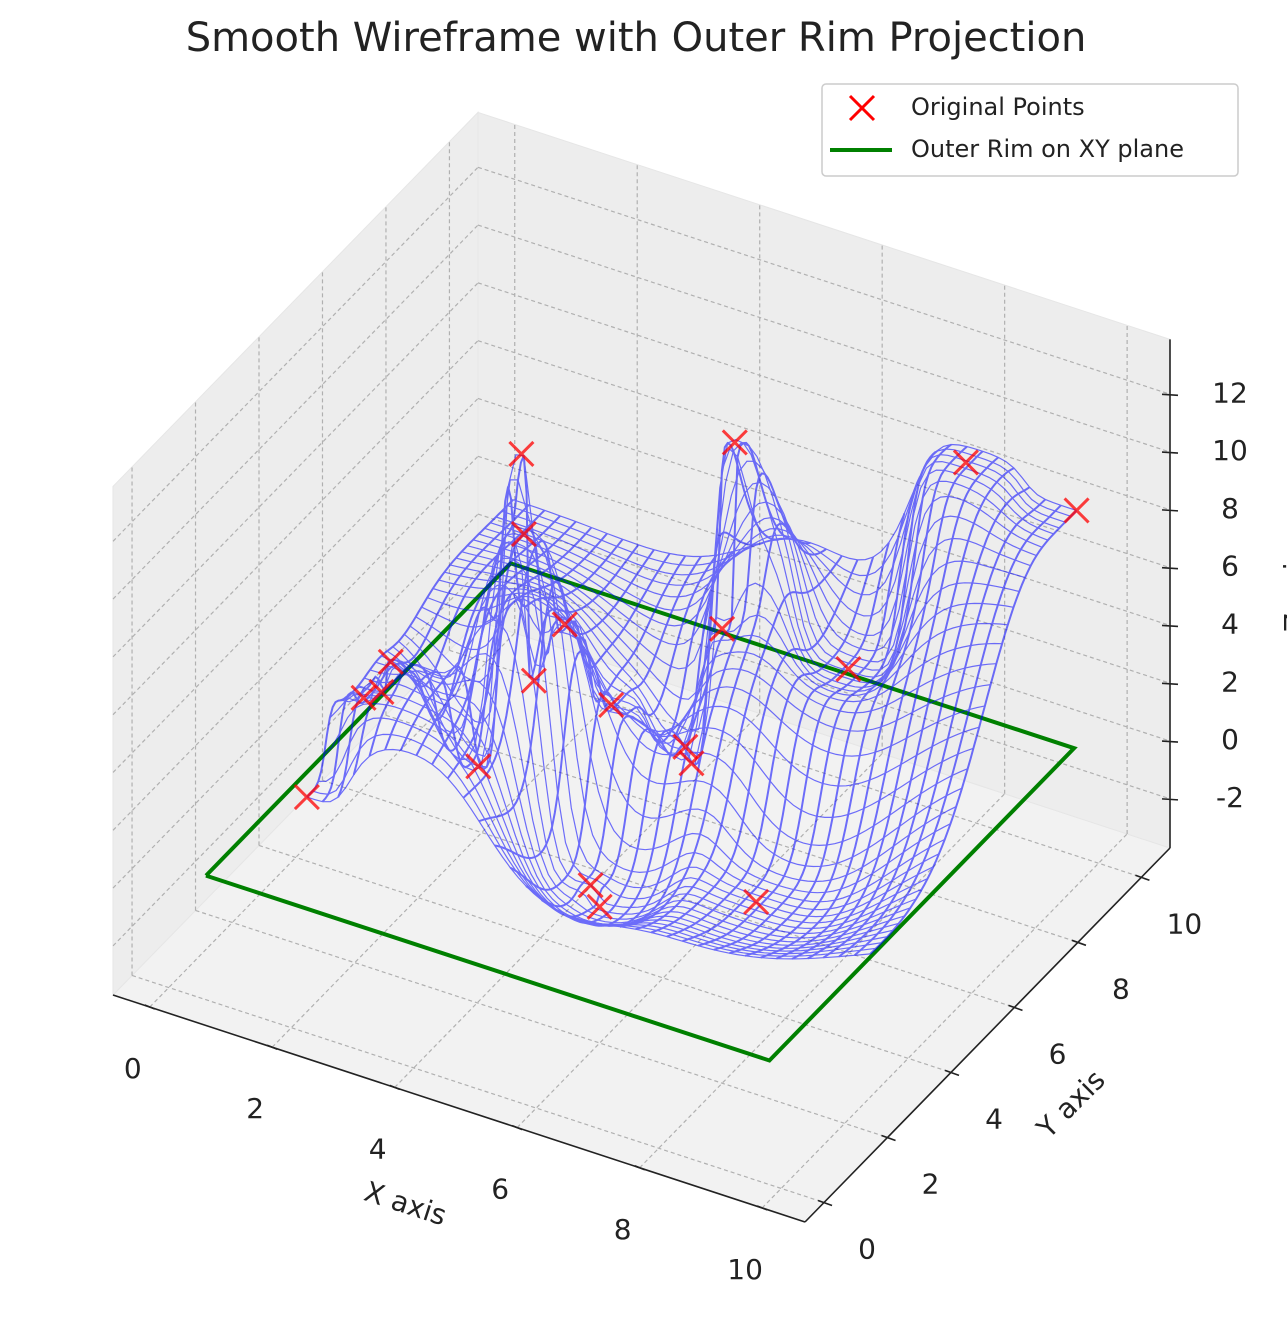 This screenshot has width=1287, height=1322. Describe the element at coordinates (1230, 450) in the screenshot. I see `z-tick-label: 10` at that location.